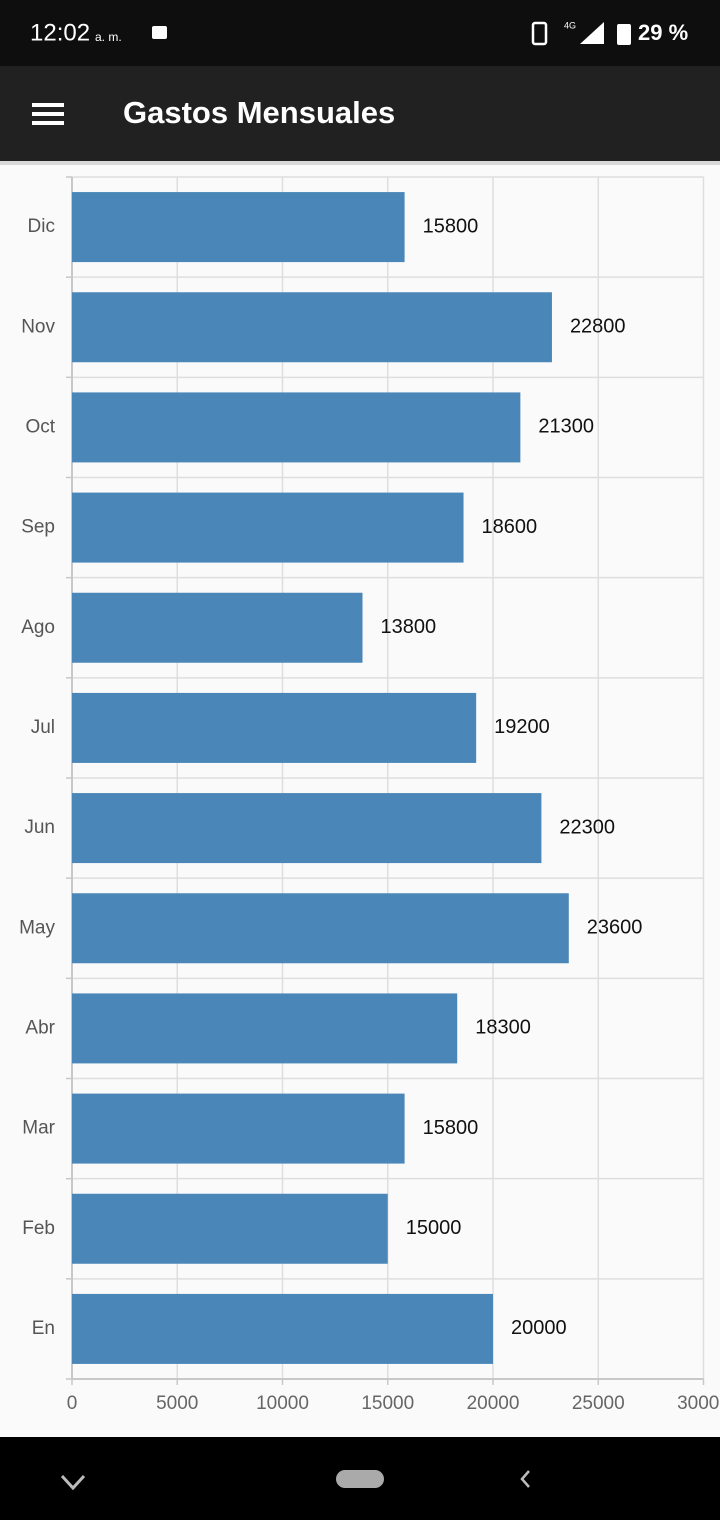 This screenshot has width=720, height=1520. I want to click on image-icon, so click(159, 32).